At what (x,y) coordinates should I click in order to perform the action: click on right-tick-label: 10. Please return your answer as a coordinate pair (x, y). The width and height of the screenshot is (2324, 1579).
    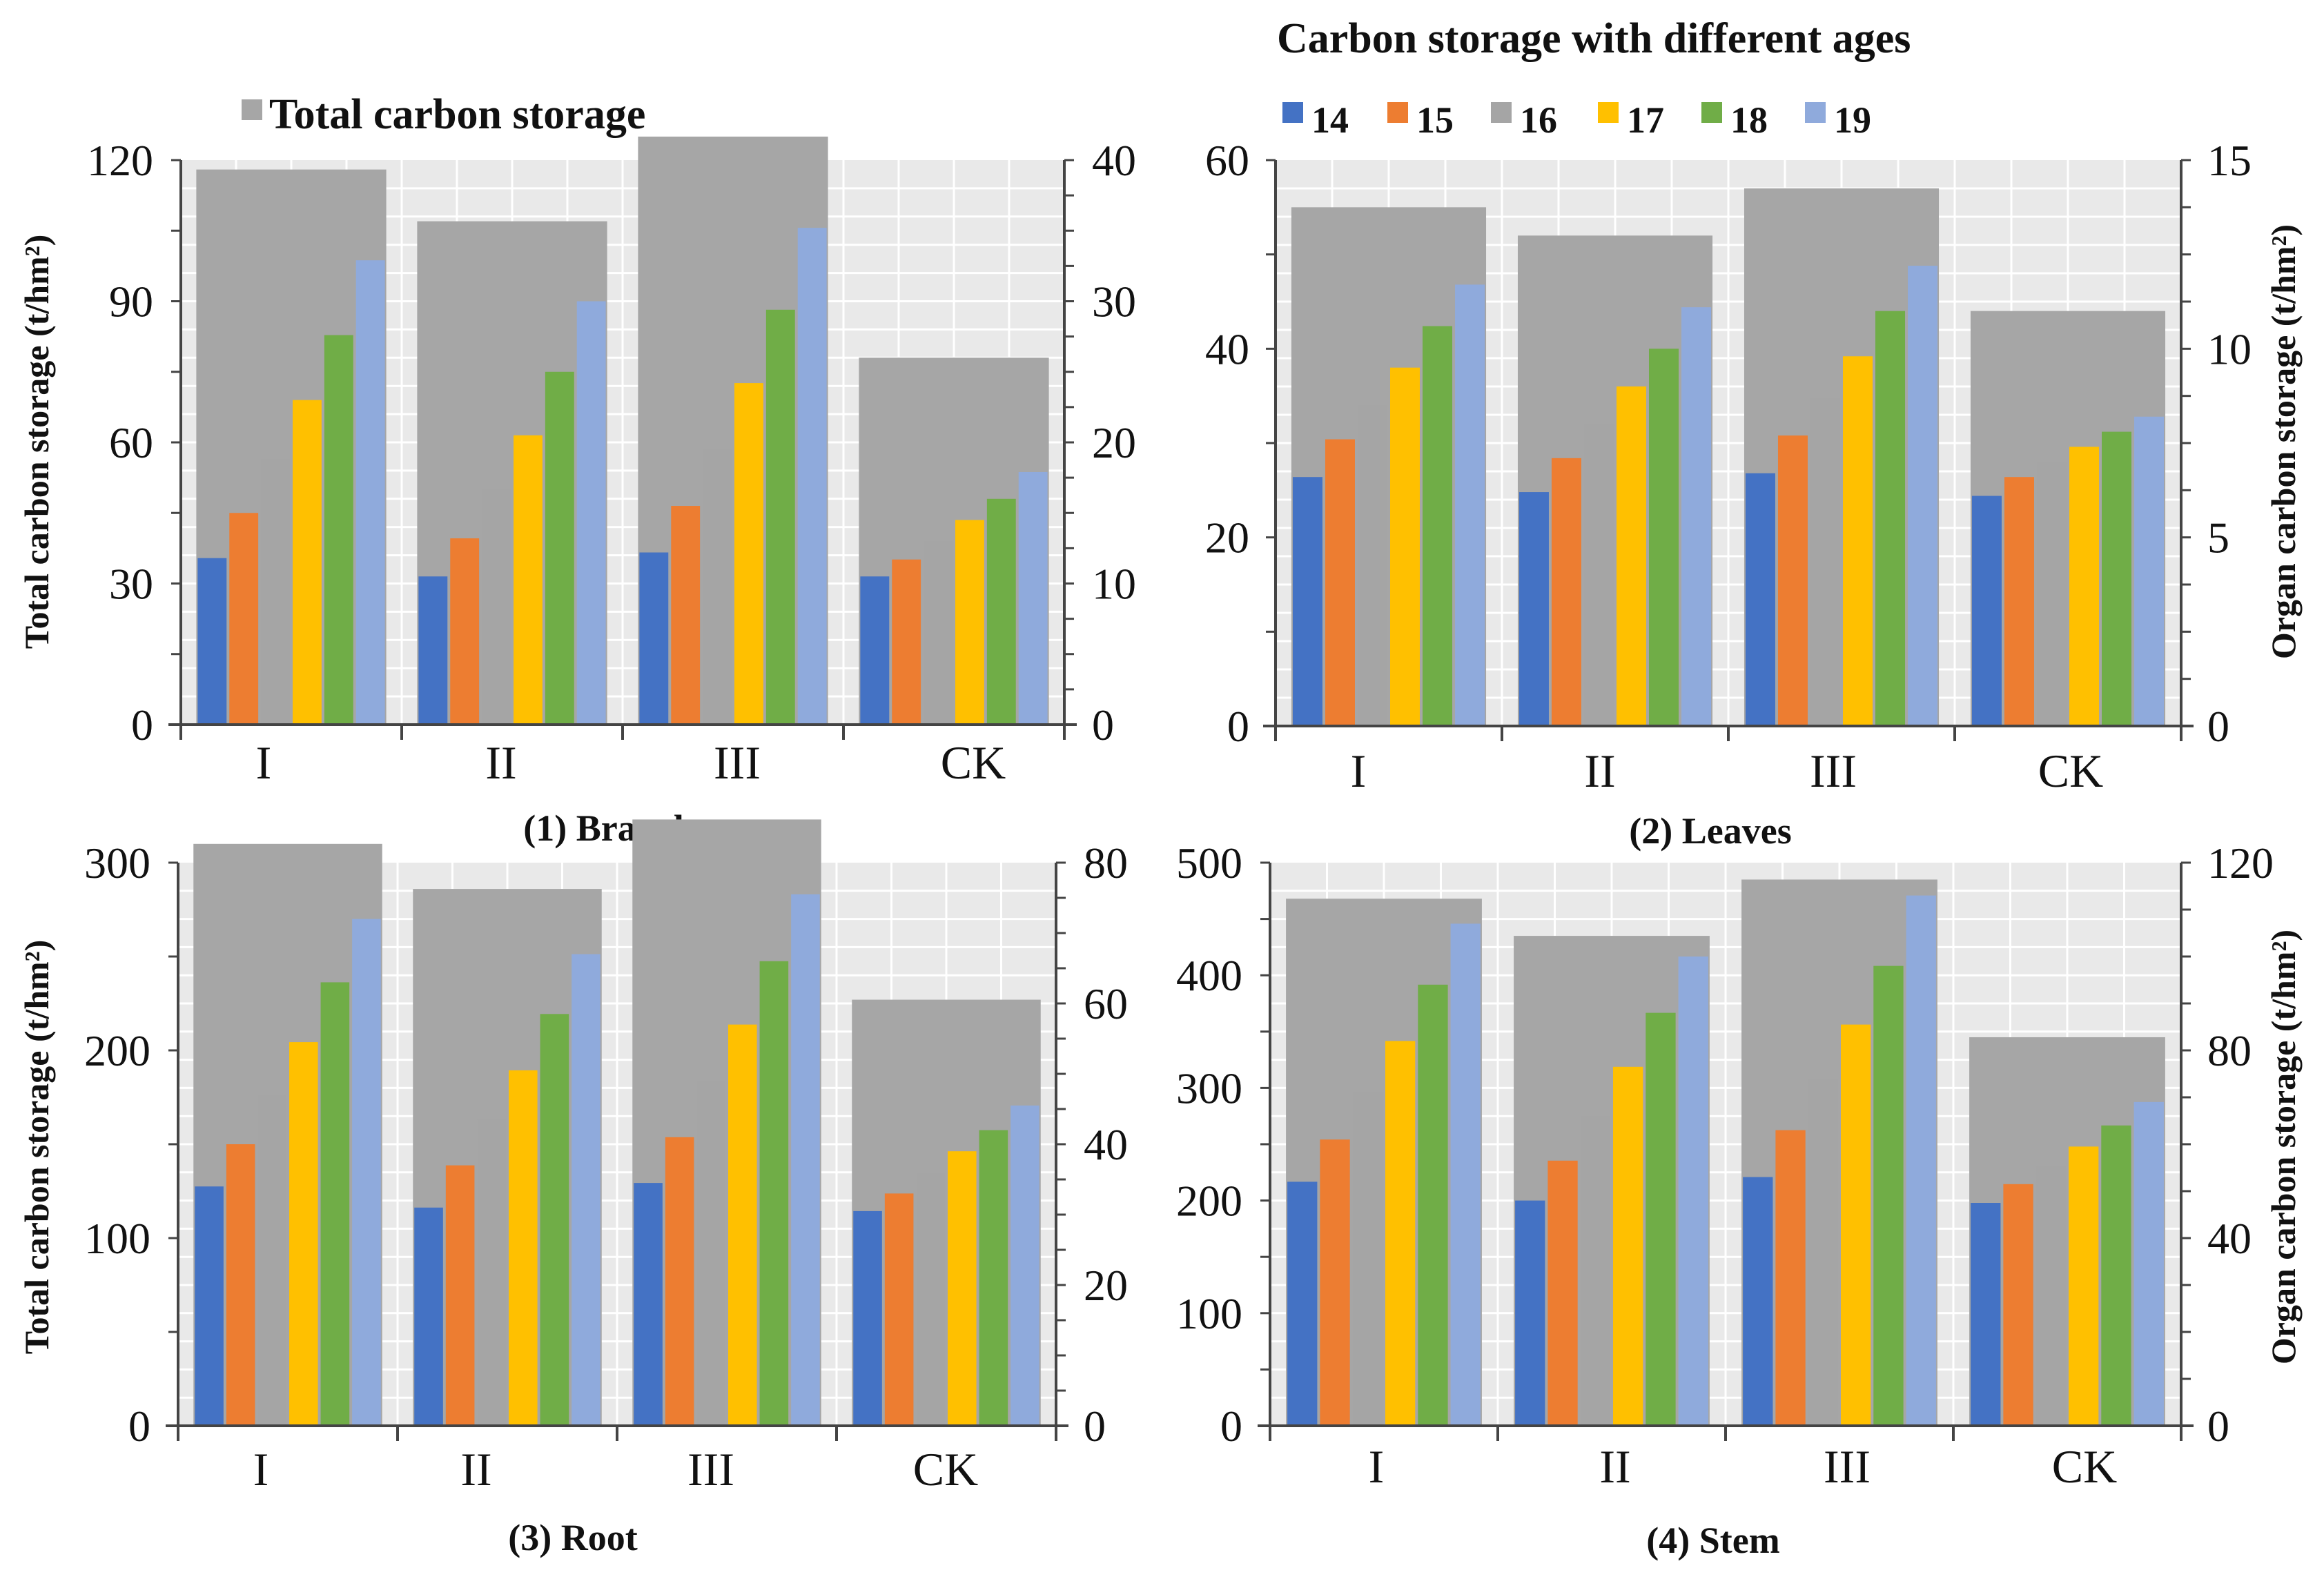
    Looking at the image, I should click on (1114, 584).